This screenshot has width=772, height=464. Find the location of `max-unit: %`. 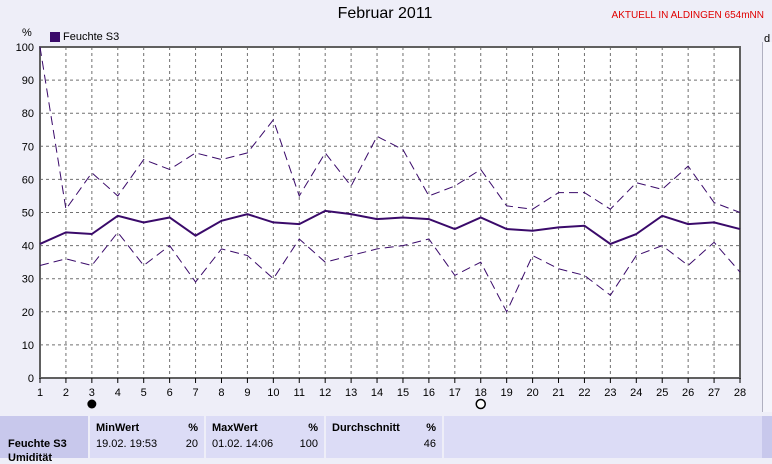

max-unit: % is located at coordinates (313, 428).